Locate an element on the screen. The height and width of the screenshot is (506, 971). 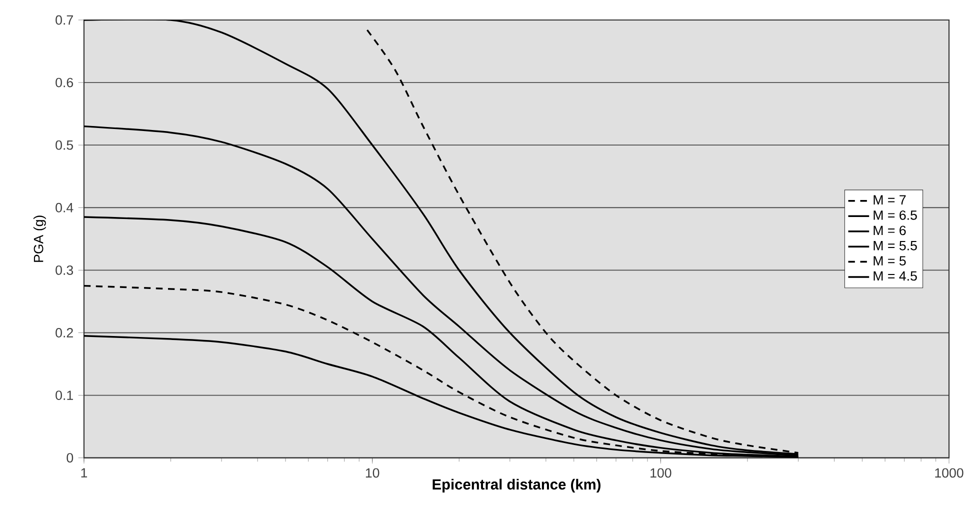
x-tick-label: 10 is located at coordinates (373, 473).